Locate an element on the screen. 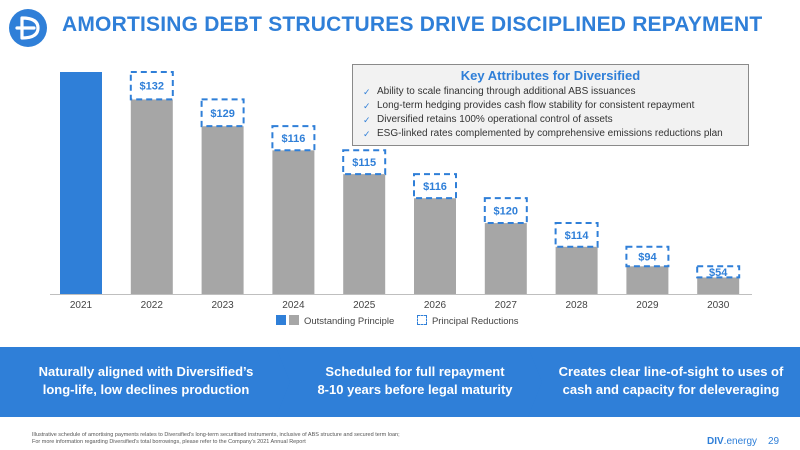 The width and height of the screenshot is (800, 450). reduction-box-2030 is located at coordinates (718, 272).